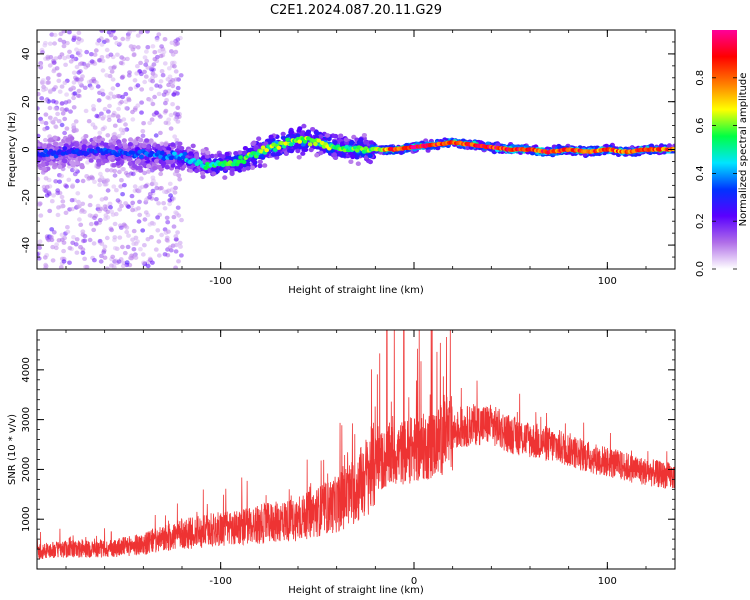 This screenshot has width=750, height=600. Describe the element at coordinates (700, 173) in the screenshot. I see `colorbar-tick-label: 0.4` at that location.